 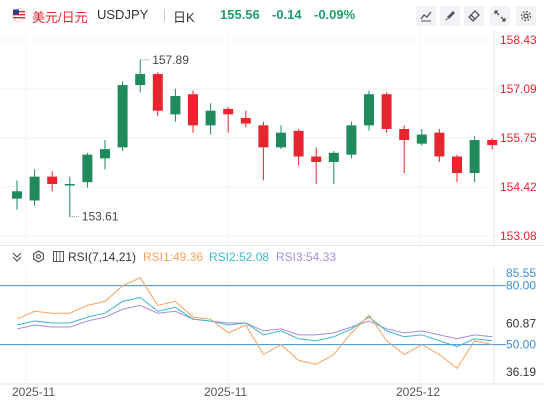 What do you see at coordinates (60, 17) in the screenshot?
I see `pair-name: 美元/日元` at bounding box center [60, 17].